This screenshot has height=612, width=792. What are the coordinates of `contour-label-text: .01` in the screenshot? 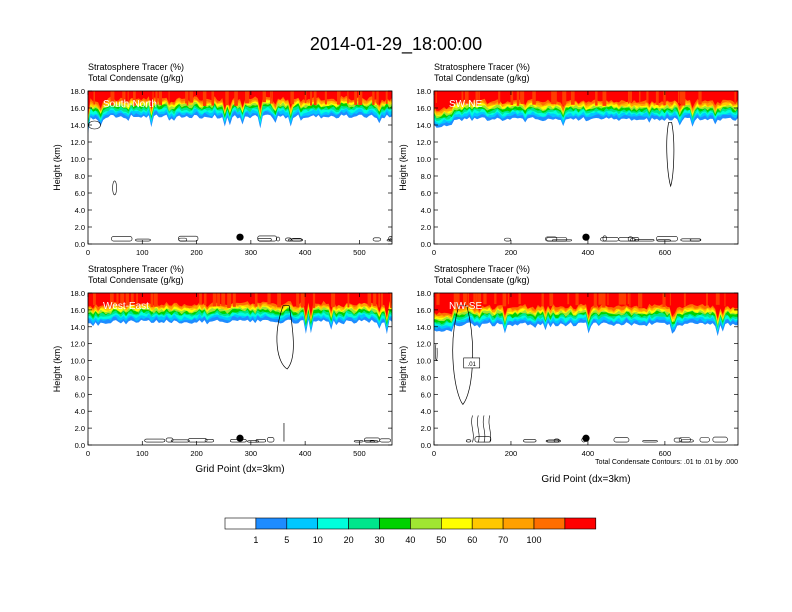 It's located at (472, 365).